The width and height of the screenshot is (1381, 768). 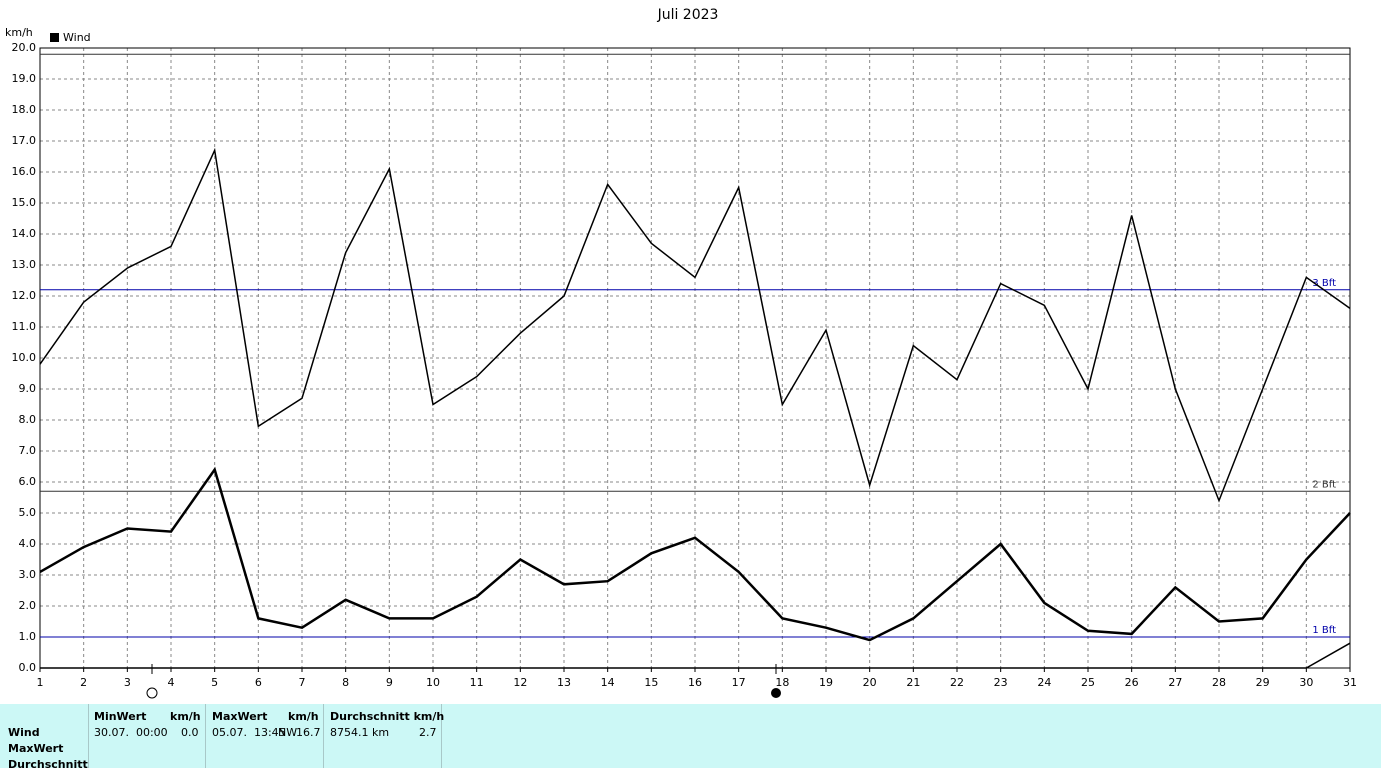 What do you see at coordinates (1324, 630) in the screenshot?
I see `reference-label: 1 Bft` at bounding box center [1324, 630].